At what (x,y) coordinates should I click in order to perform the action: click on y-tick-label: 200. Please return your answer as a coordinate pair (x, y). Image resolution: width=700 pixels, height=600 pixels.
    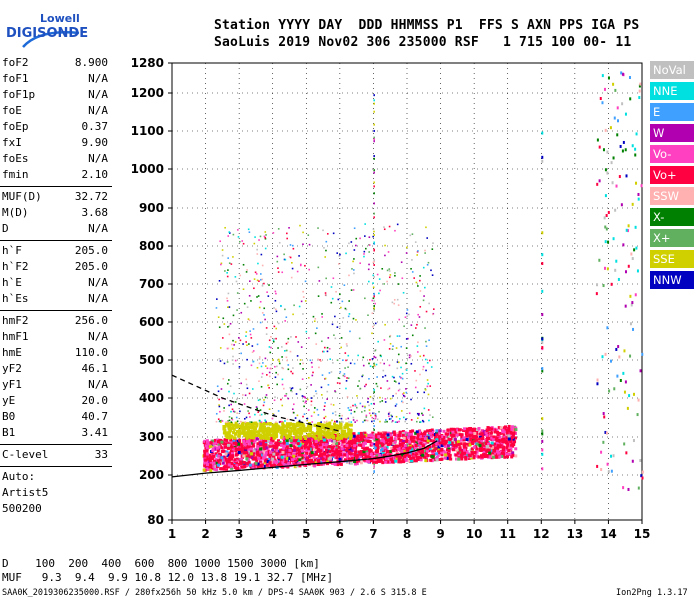
    Looking at the image, I should click on (151, 475).